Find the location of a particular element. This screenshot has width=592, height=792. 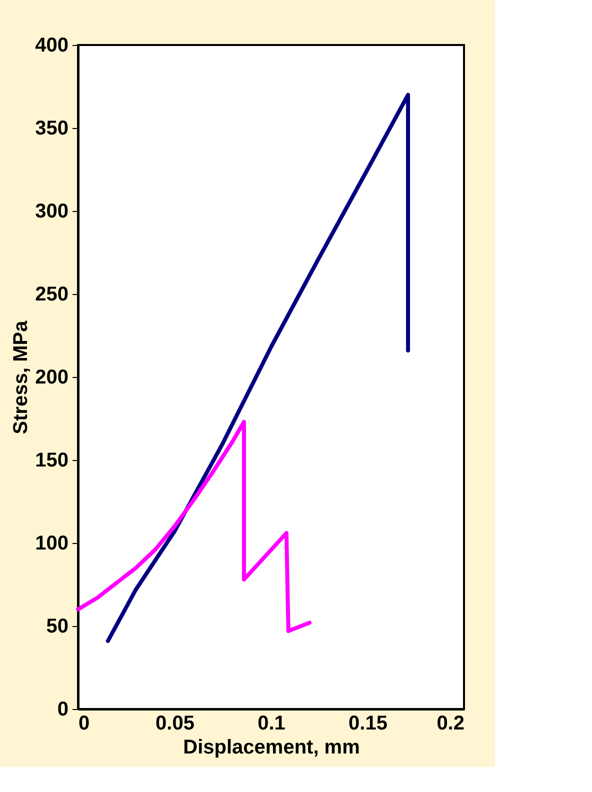

y-tick-label: 0 is located at coordinates (62, 709).